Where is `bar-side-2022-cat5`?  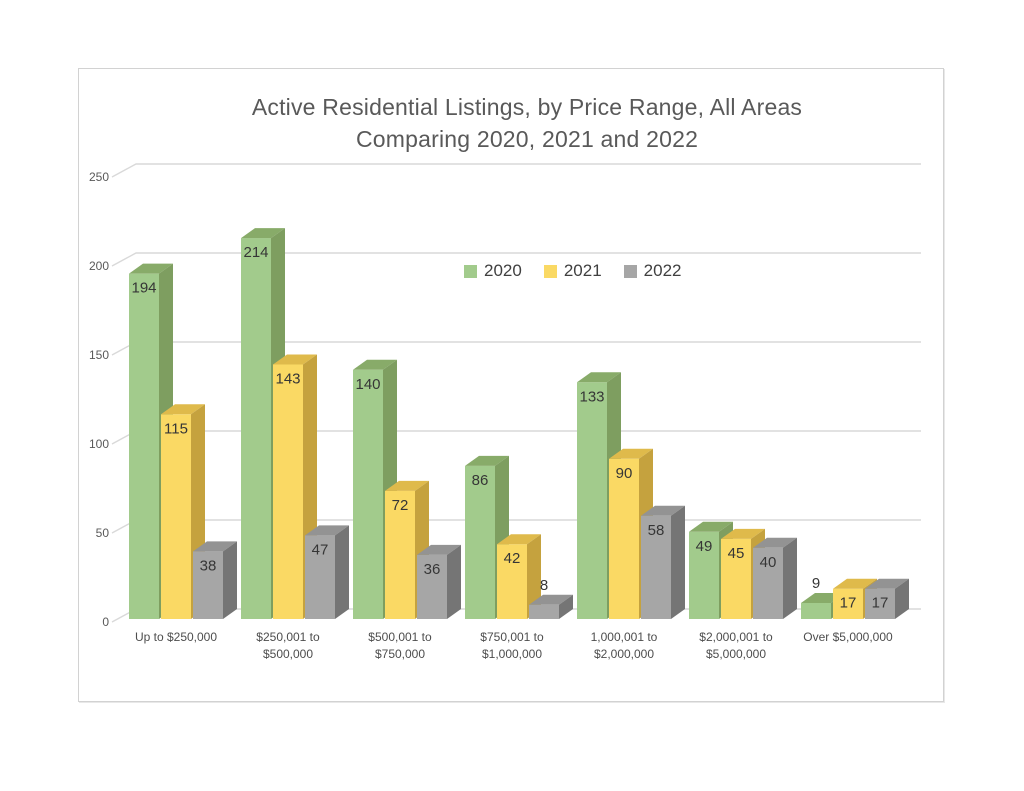 bar-side-2022-cat5 is located at coordinates (790, 578).